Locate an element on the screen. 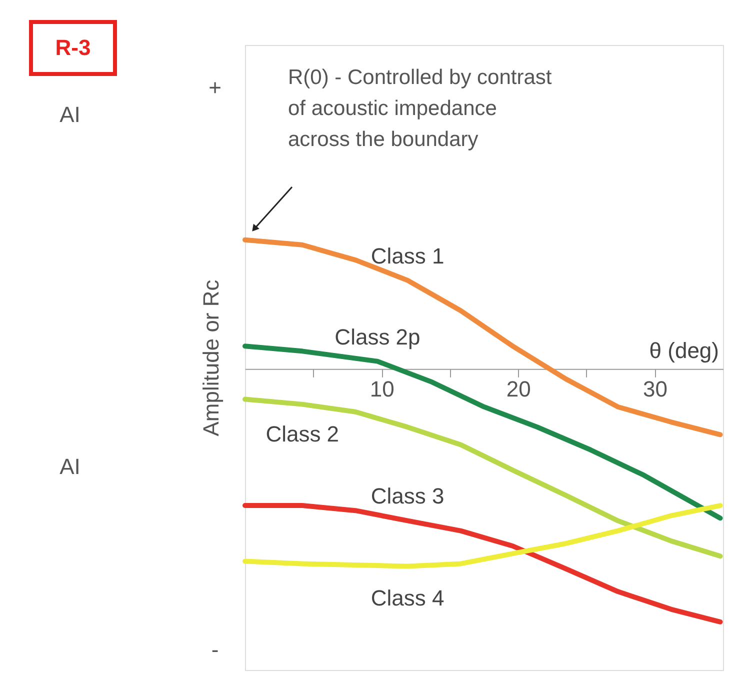  text: R-3 is located at coordinates (73, 47).